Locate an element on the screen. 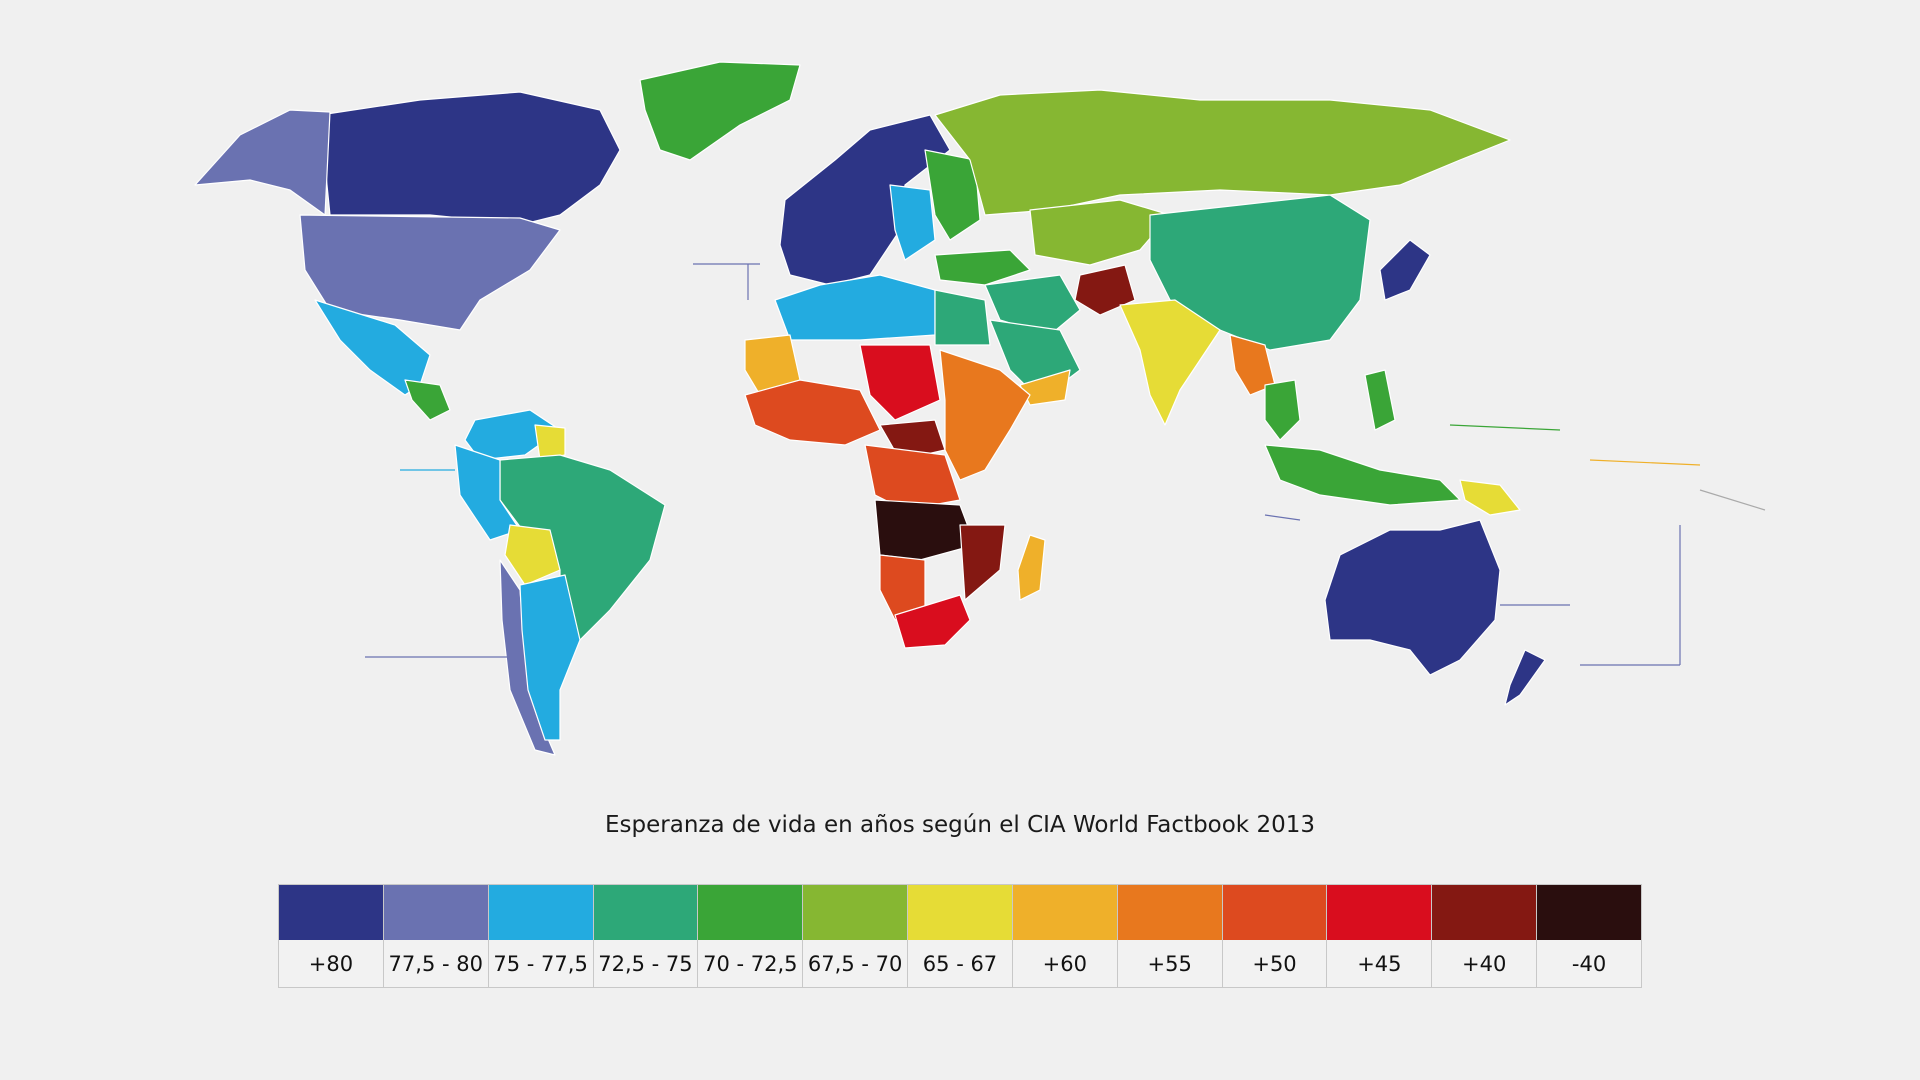 Image resolution: width=1920 pixels, height=1080 pixels. legend-item: +50 is located at coordinates (1275, 936).